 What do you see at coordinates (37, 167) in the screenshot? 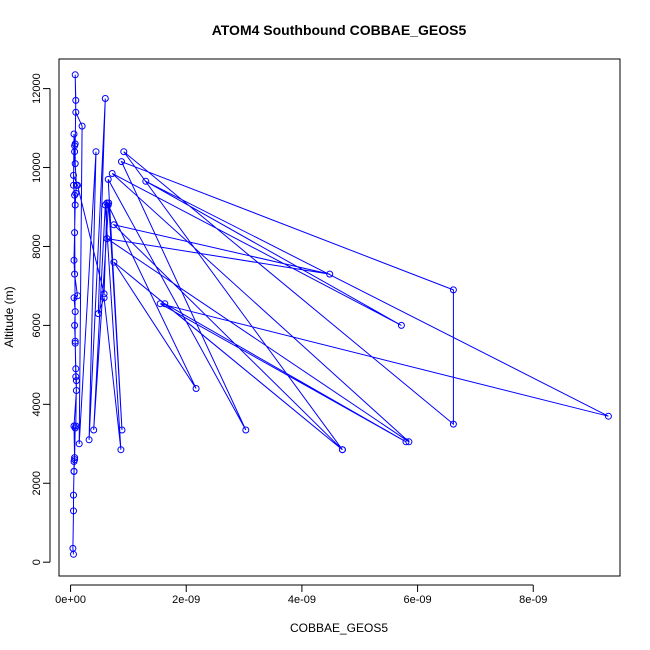
I see `y-tick-label: 10000` at bounding box center [37, 167].